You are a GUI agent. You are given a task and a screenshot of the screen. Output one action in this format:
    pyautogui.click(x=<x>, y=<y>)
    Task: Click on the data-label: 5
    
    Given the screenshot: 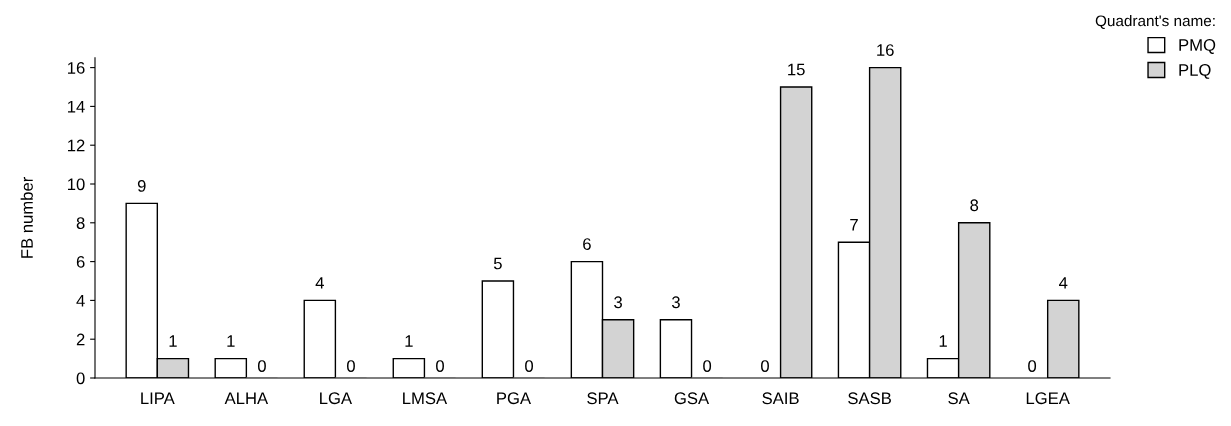 What is the action you would take?
    pyautogui.click(x=497, y=263)
    